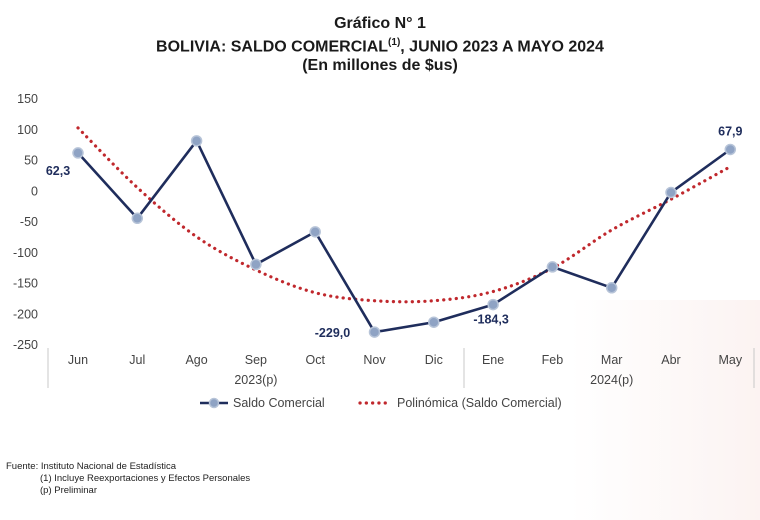 The height and width of the screenshot is (520, 760). Describe the element at coordinates (27, 130) in the screenshot. I see `y-tick-label: 100` at that location.